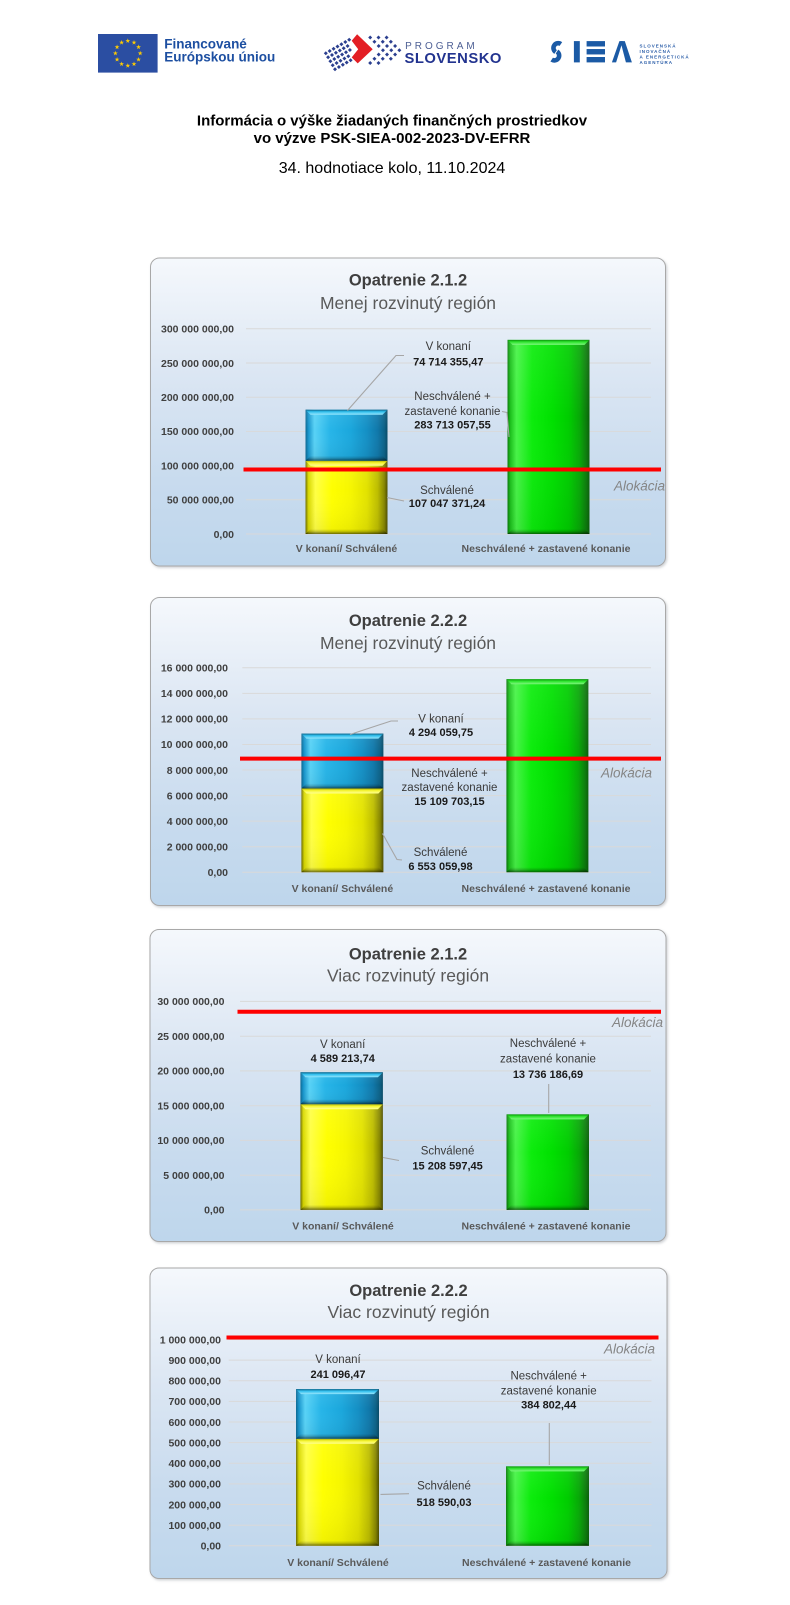 This screenshot has width=790, height=1605. What do you see at coordinates (337, 1375) in the screenshot?
I see `svg-text: 241 096,47` at bounding box center [337, 1375].